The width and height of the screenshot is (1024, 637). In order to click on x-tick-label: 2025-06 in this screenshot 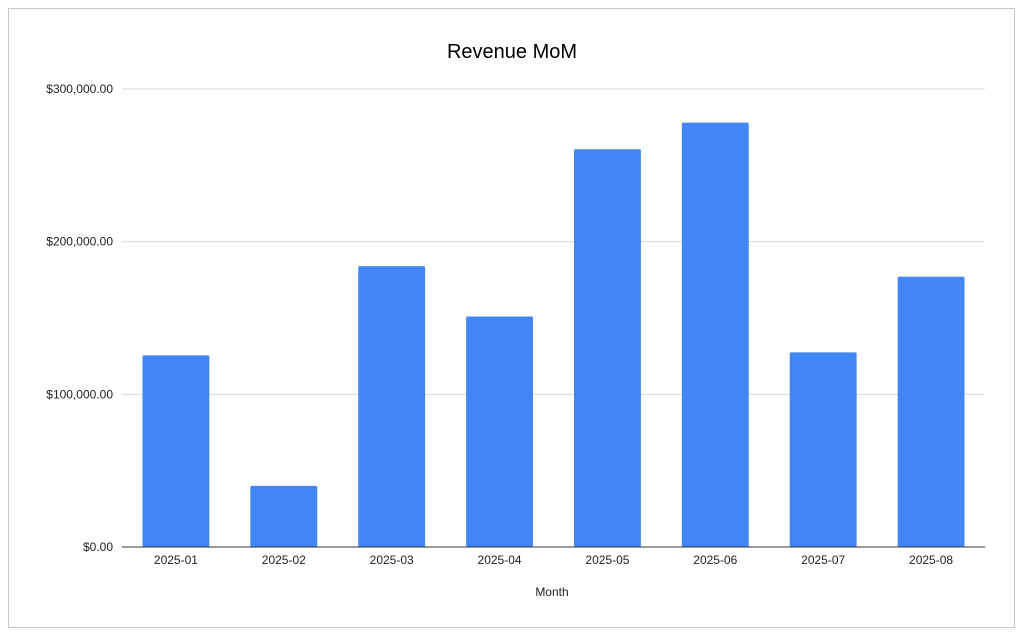, I will do `click(715, 560)`.